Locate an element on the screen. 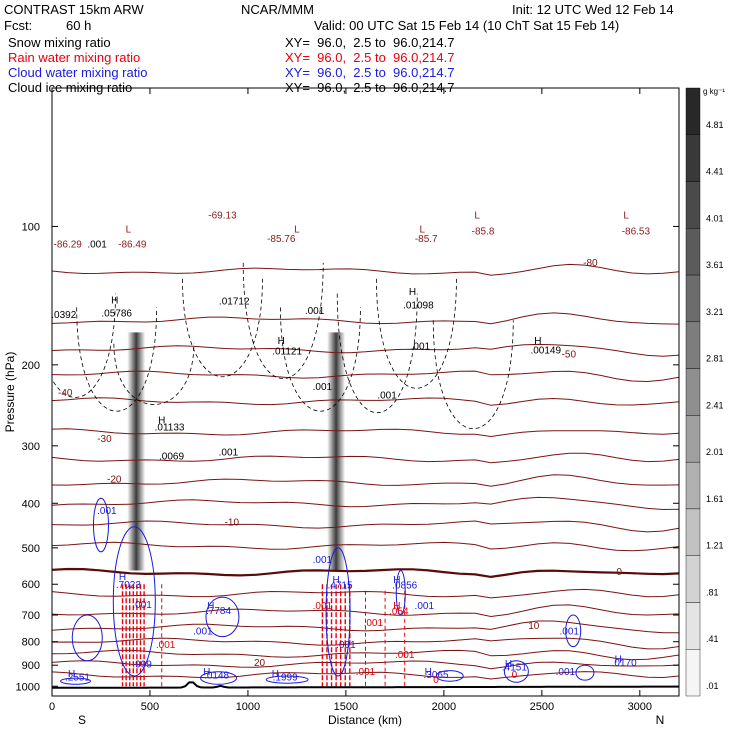  contour-label: .999 is located at coordinates (142, 664).